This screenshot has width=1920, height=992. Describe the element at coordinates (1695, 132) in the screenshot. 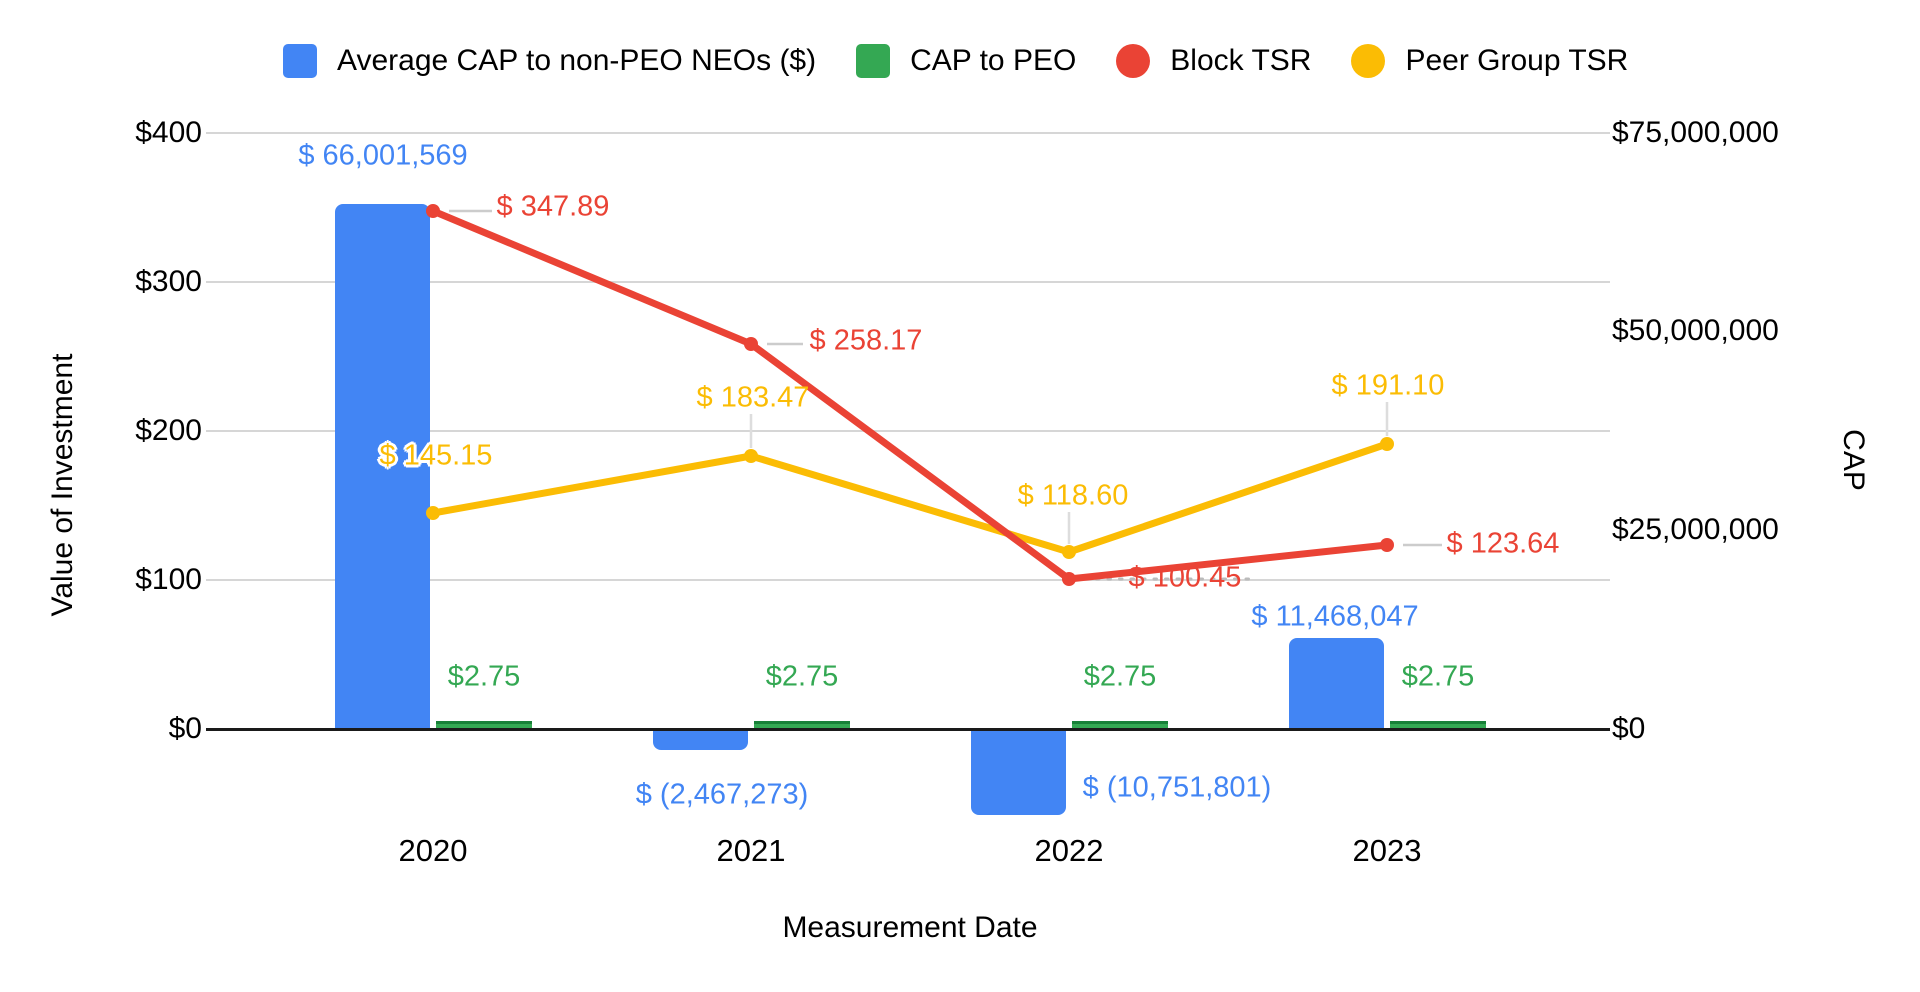

I see `right-axis-tick-75m: $75,000,000` at that location.